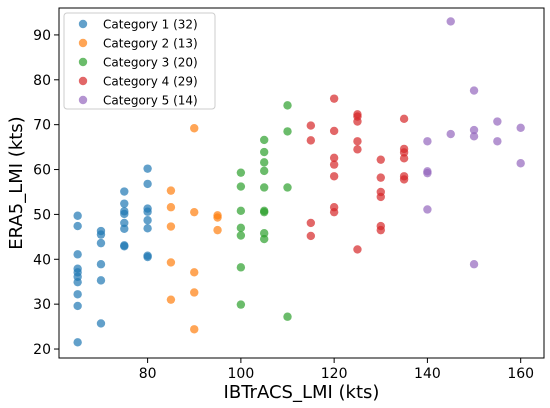 This screenshot has height=408, width=550. I want to click on y-tick-label: 70, so click(42, 126).